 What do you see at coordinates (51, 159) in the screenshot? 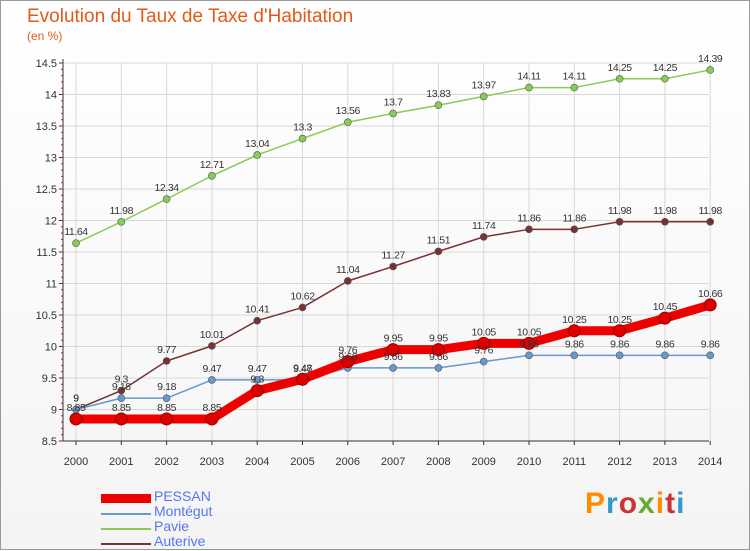
I see `y-tick-label: 13` at bounding box center [51, 159].